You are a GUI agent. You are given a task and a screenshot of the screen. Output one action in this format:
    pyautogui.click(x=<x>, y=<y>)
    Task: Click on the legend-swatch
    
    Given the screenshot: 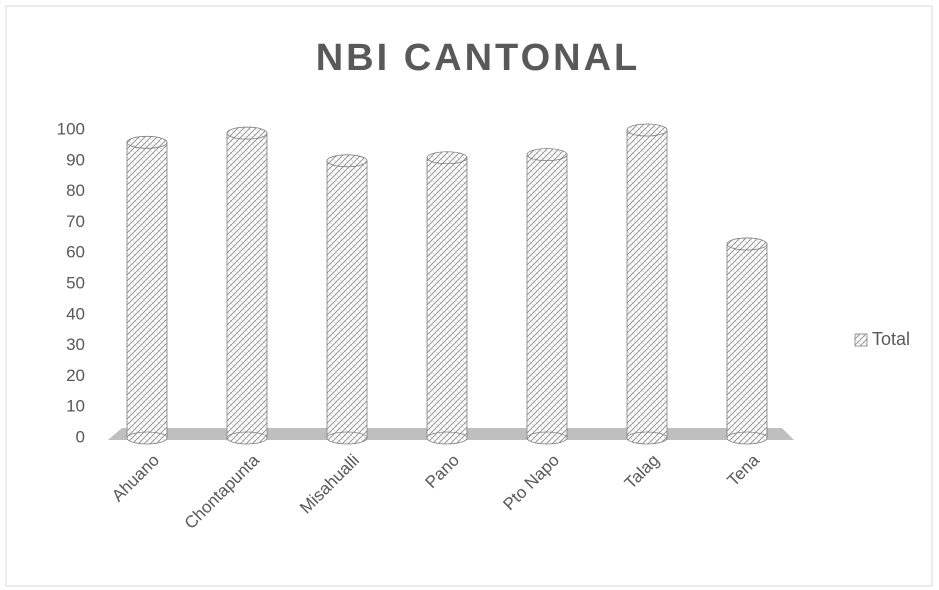 What is the action you would take?
    pyautogui.click(x=861, y=340)
    